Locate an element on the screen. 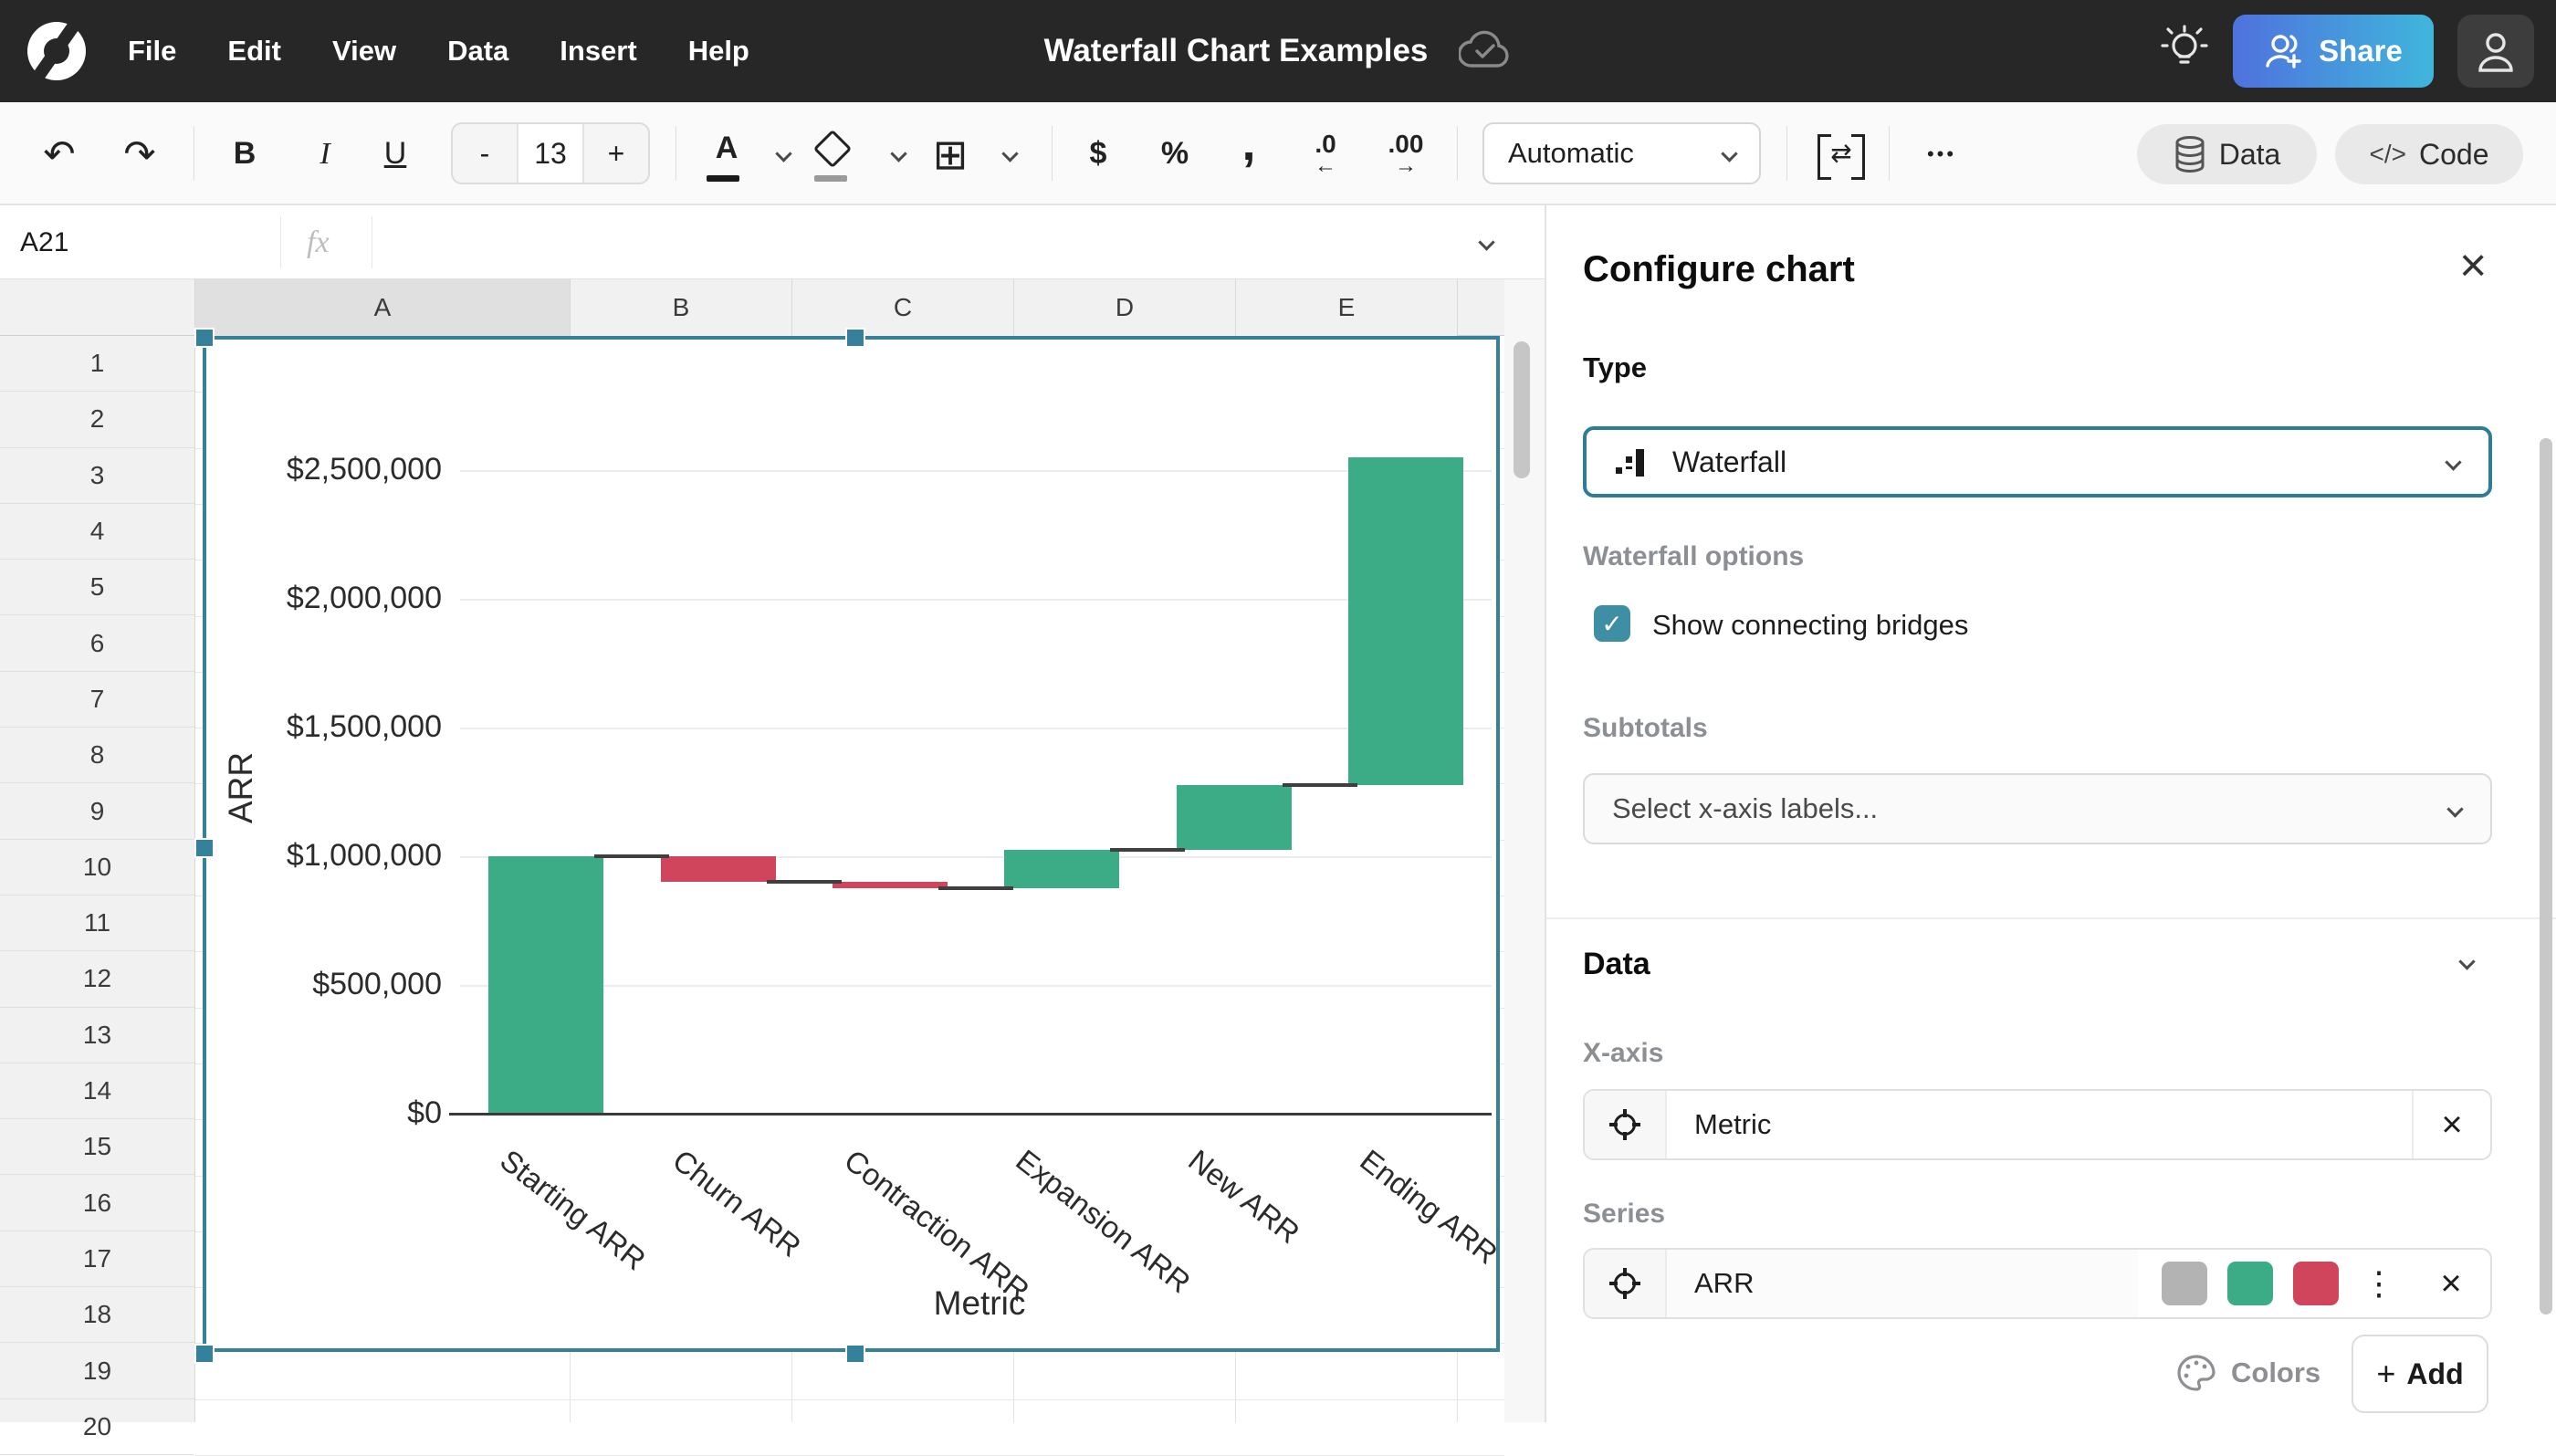  decrease-decimals-button: .0 ← is located at coordinates (1325, 154).